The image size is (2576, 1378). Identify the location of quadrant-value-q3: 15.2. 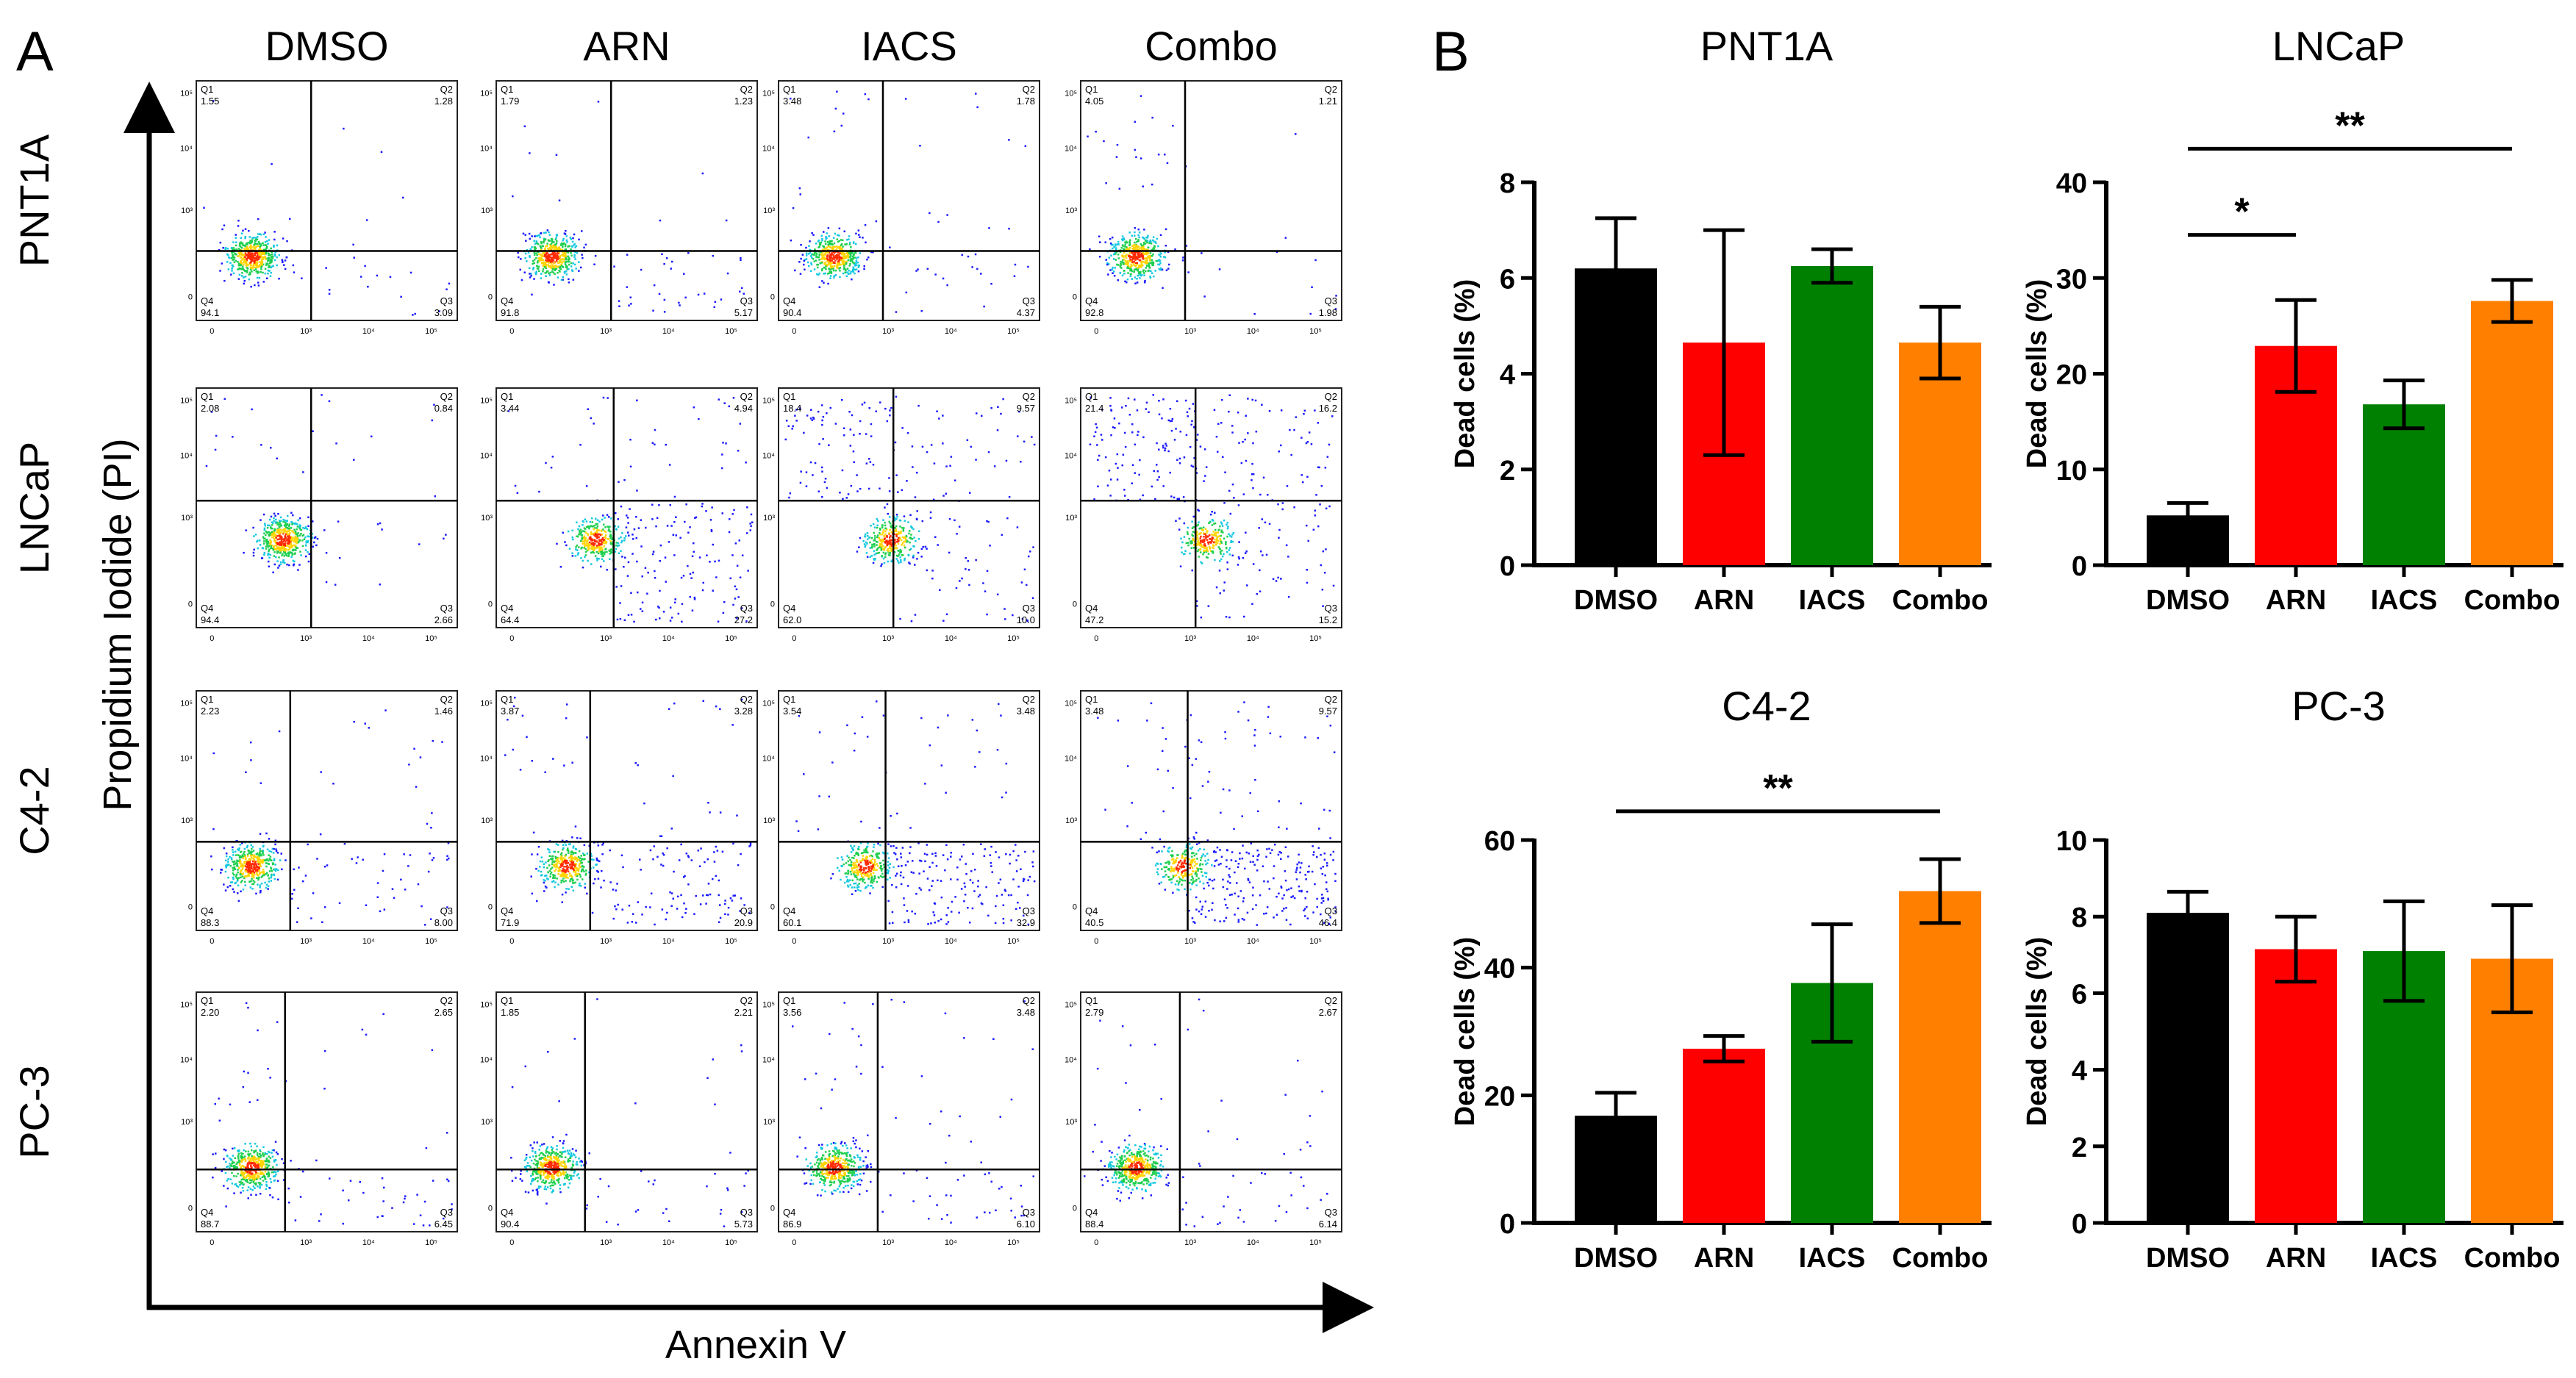
(1328, 619).